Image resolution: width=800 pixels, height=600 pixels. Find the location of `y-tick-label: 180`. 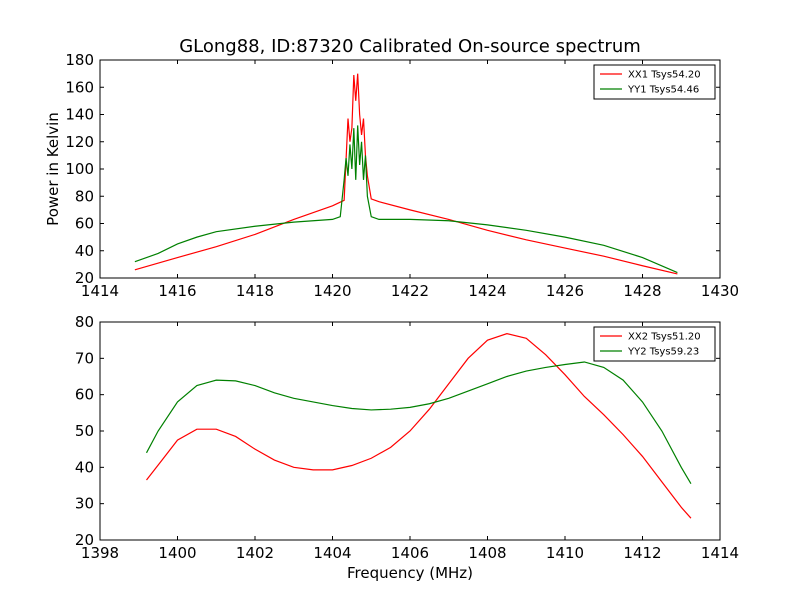

y-tick-label: 180 is located at coordinates (79, 60).